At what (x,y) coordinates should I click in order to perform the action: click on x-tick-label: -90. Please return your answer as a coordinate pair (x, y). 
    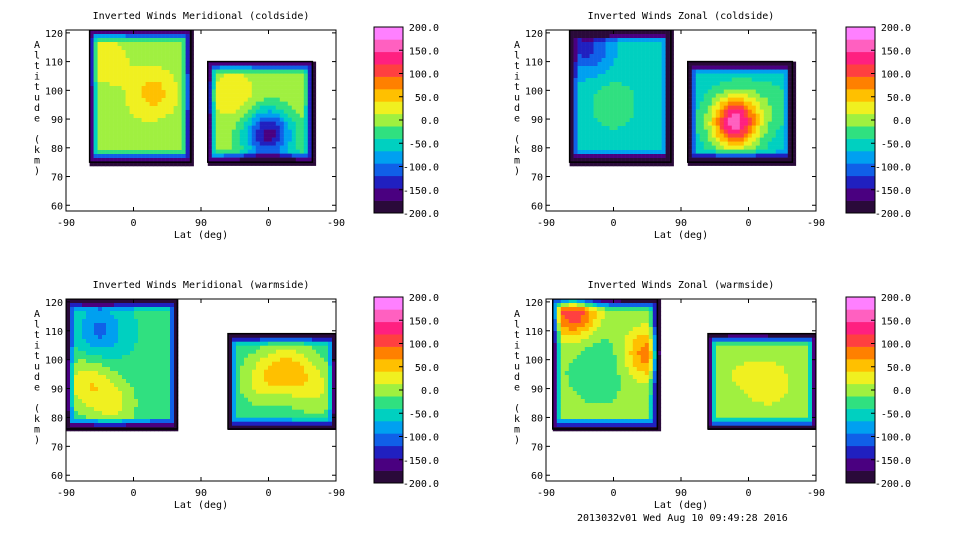
    Looking at the image, I should click on (336, 493).